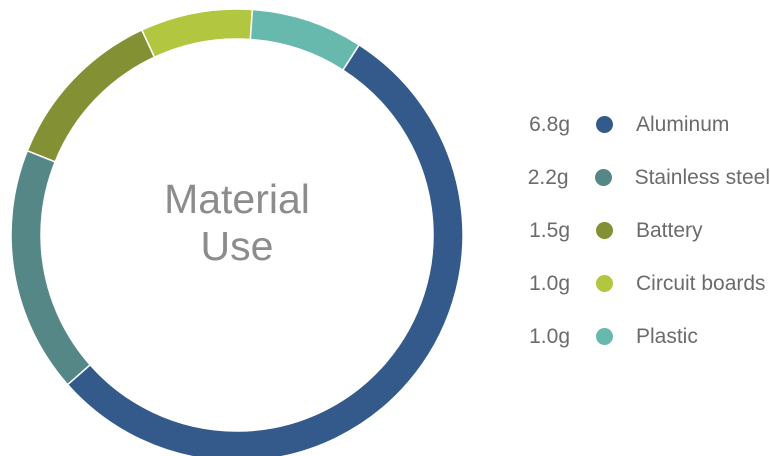  I want to click on legend-label: Plastic, so click(667, 336).